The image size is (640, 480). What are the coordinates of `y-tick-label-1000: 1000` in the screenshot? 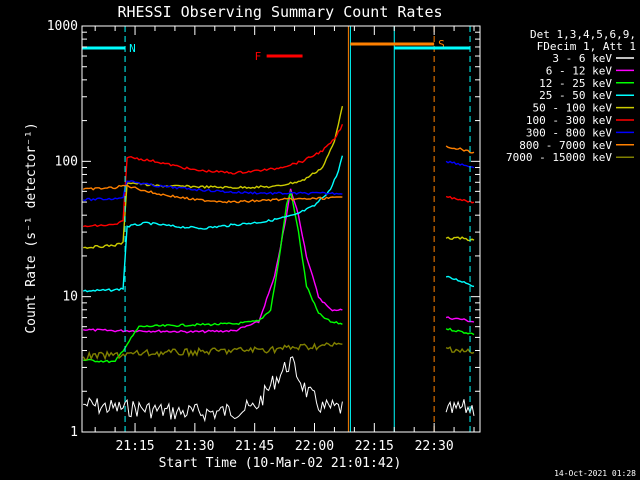 It's located at (62, 26).